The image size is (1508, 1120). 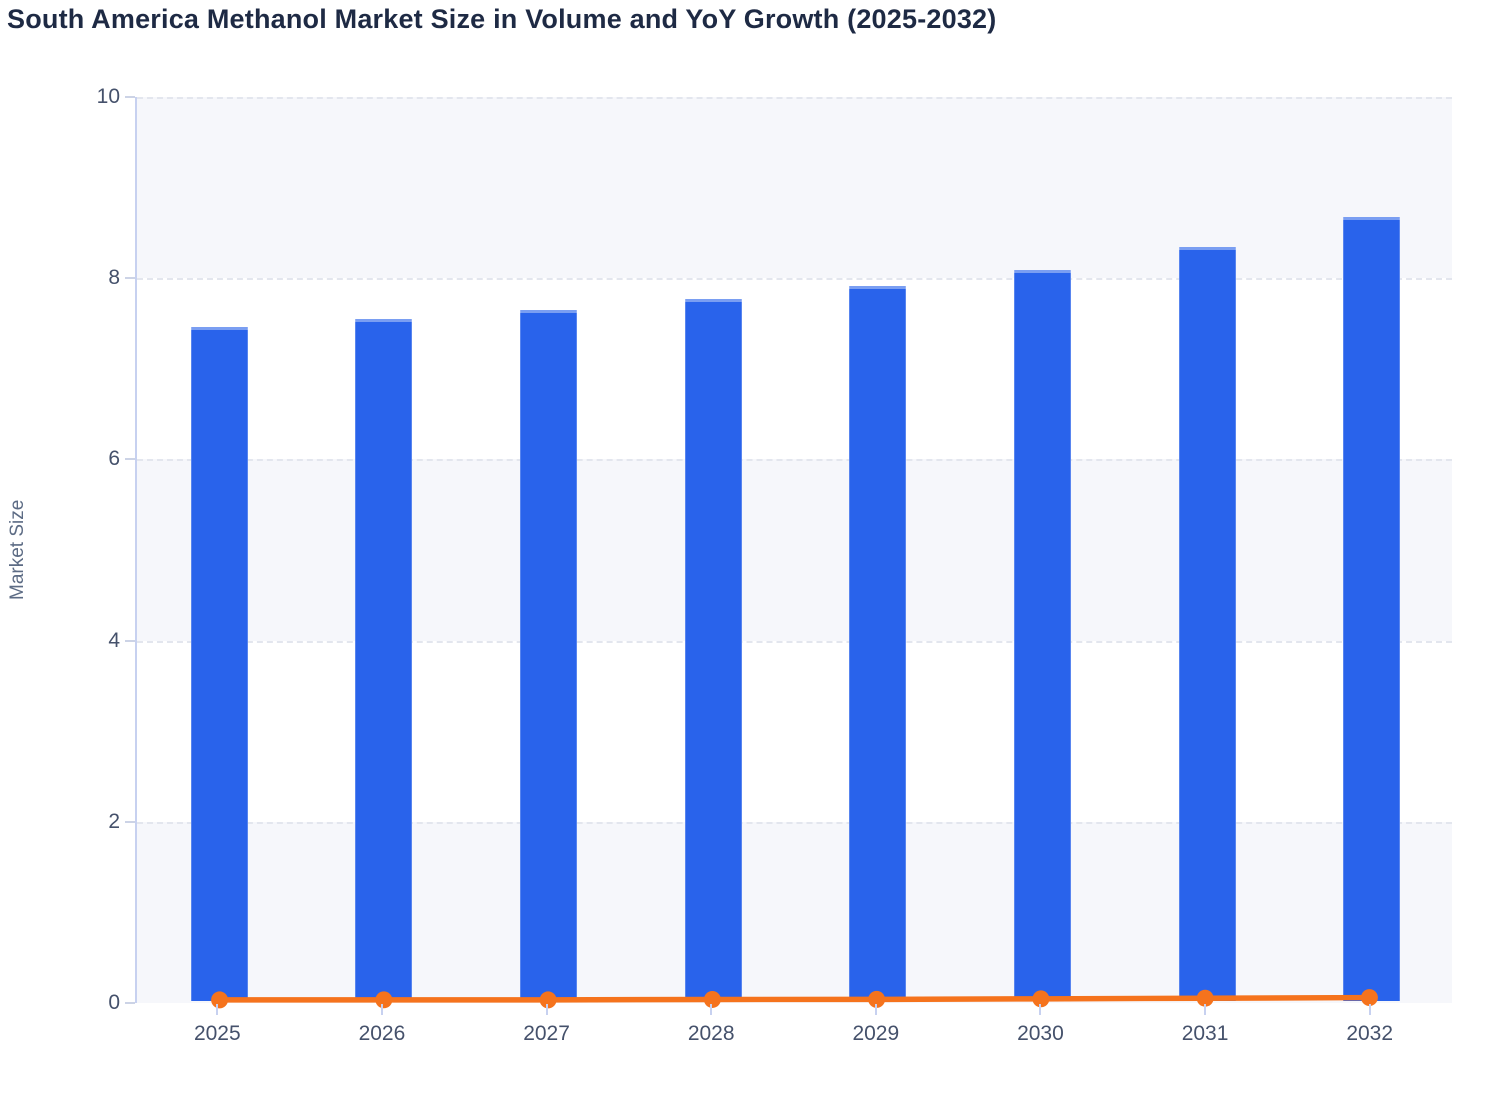 What do you see at coordinates (108, 96) in the screenshot?
I see `y-axis-tick-label: 10` at bounding box center [108, 96].